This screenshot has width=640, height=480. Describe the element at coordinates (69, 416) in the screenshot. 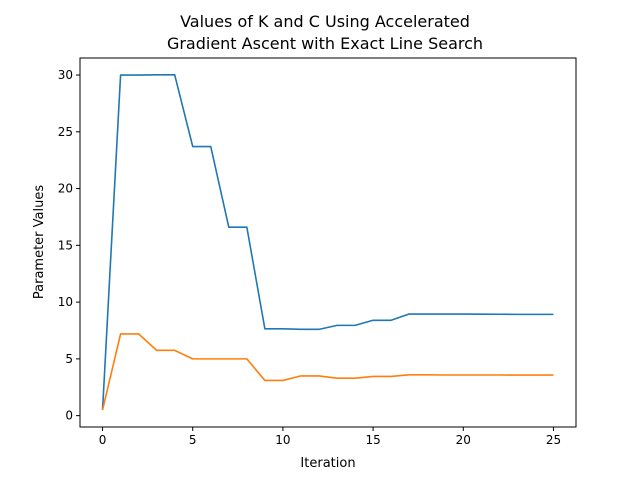

I see `y-tick-label: 0` at that location.